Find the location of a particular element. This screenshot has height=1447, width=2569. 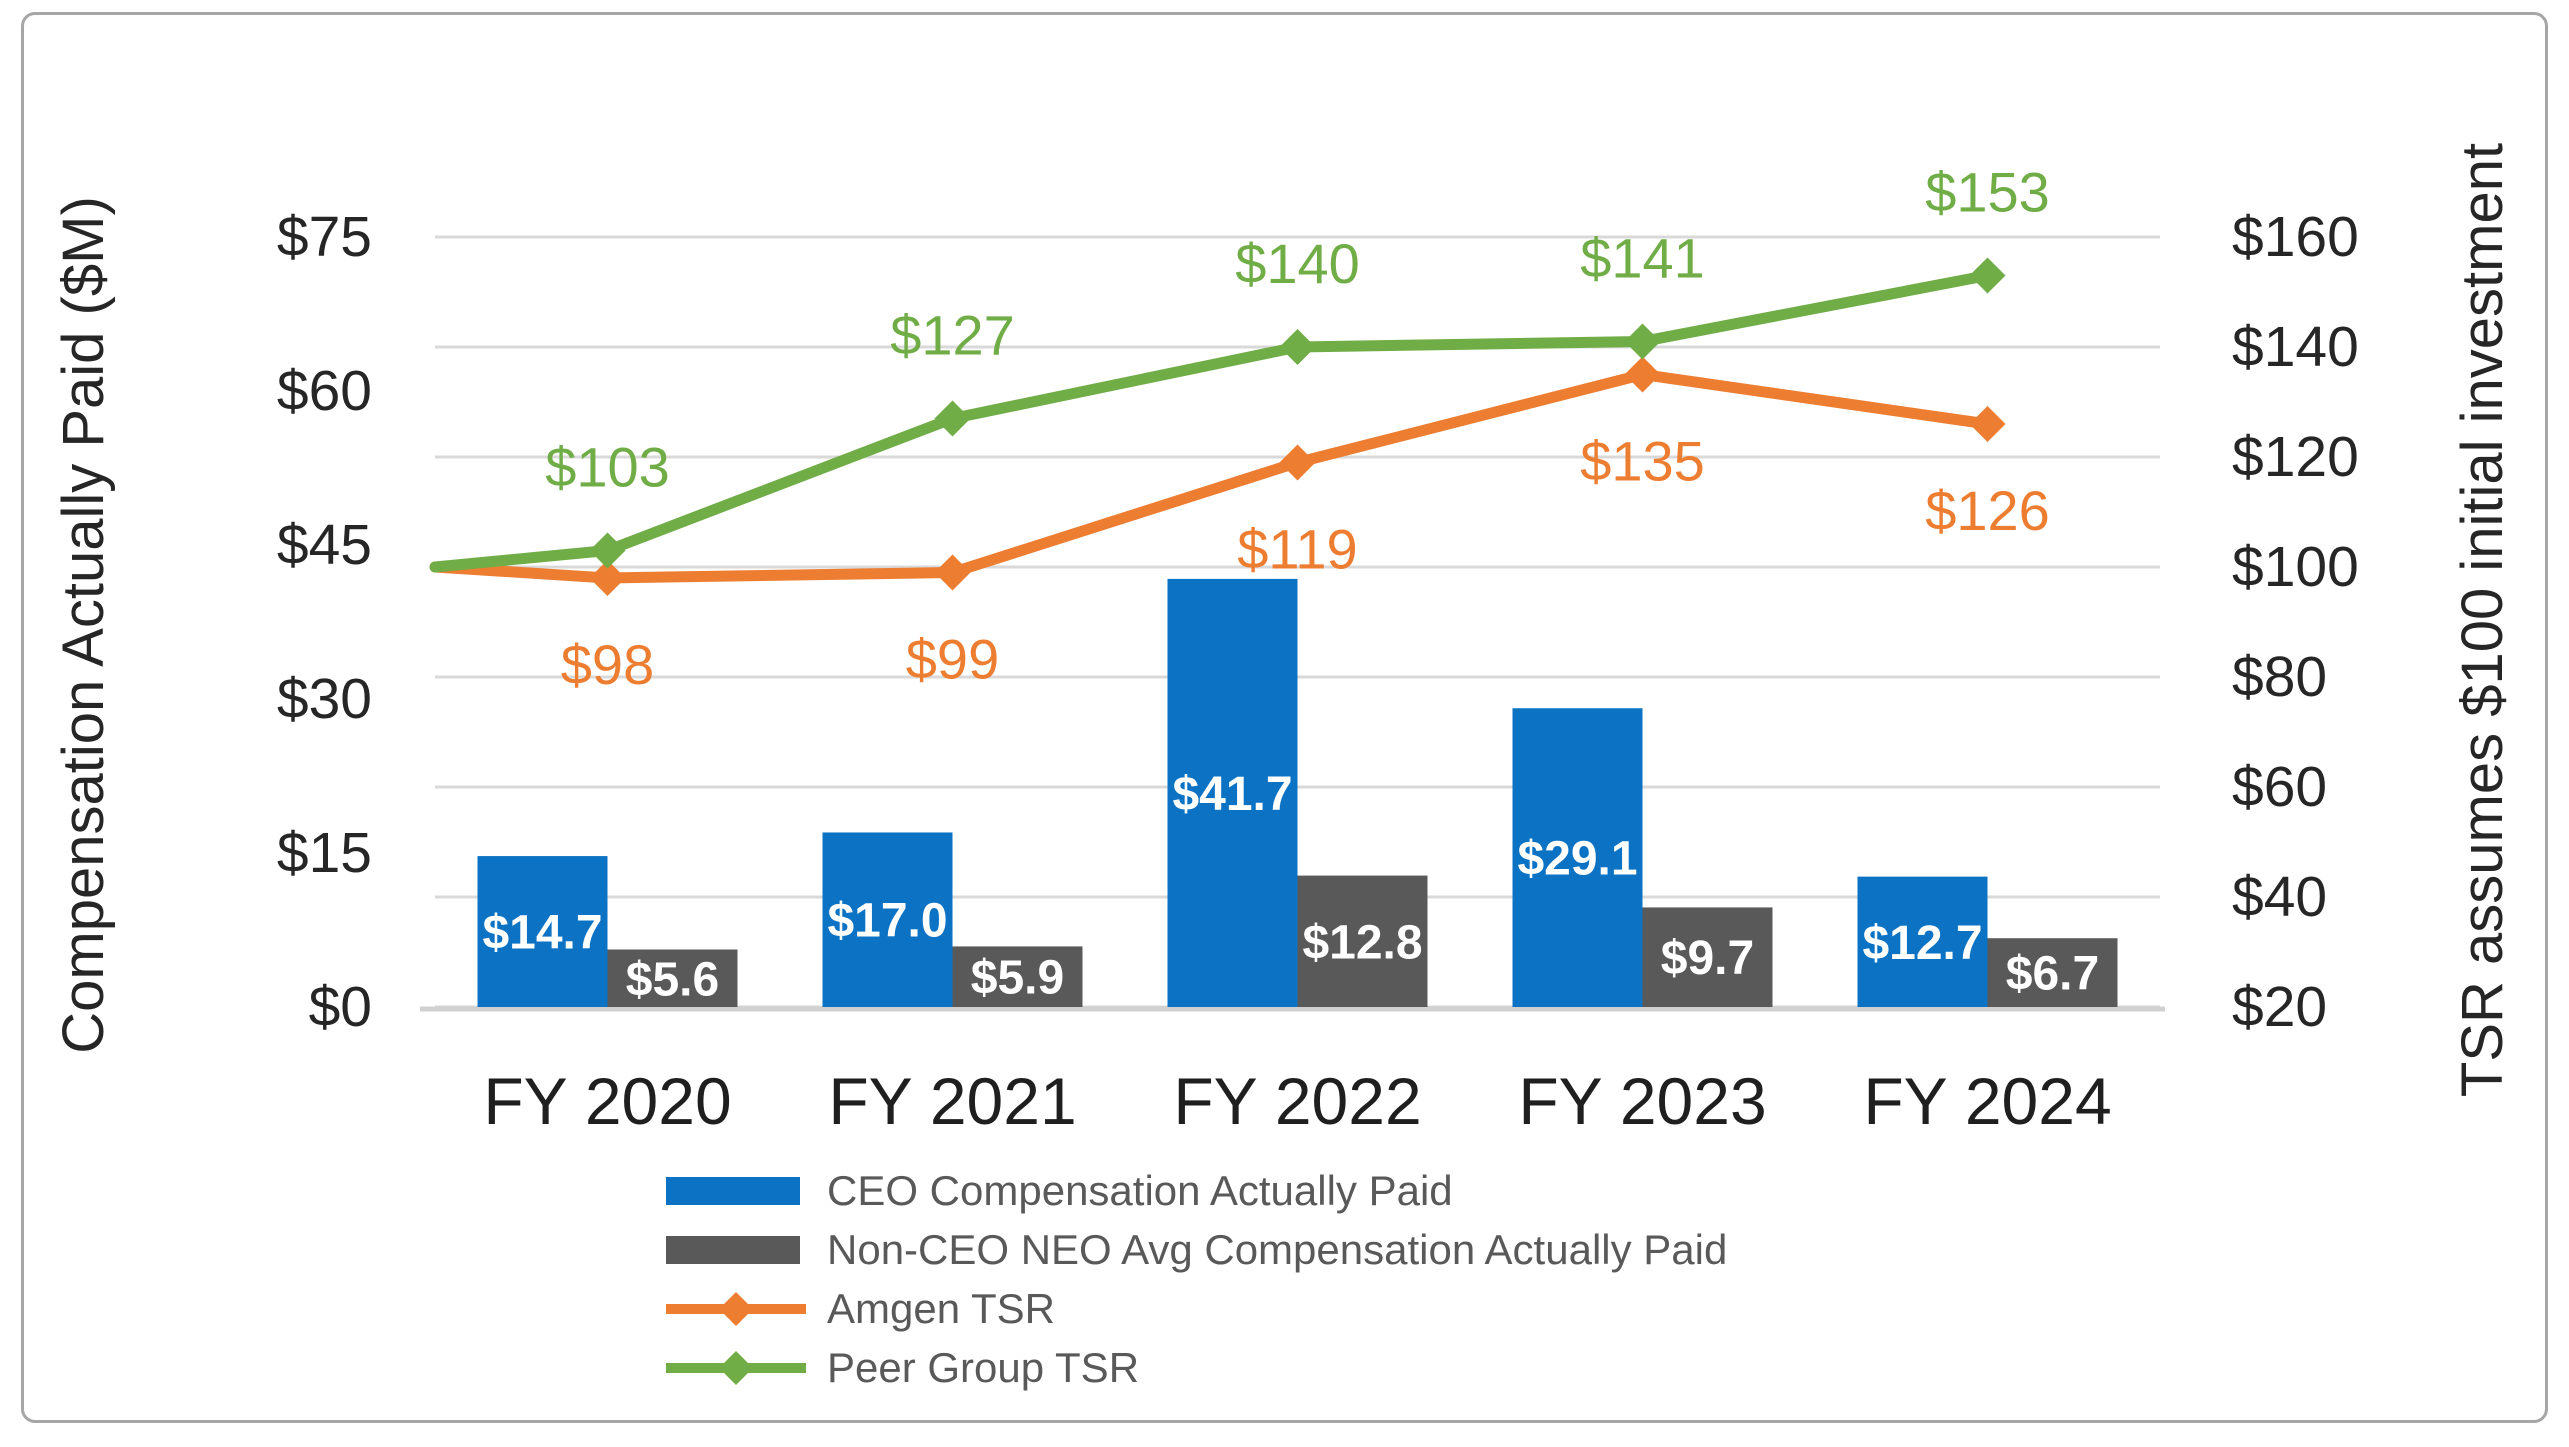

left-axis-tick: $0 is located at coordinates (340, 1007).